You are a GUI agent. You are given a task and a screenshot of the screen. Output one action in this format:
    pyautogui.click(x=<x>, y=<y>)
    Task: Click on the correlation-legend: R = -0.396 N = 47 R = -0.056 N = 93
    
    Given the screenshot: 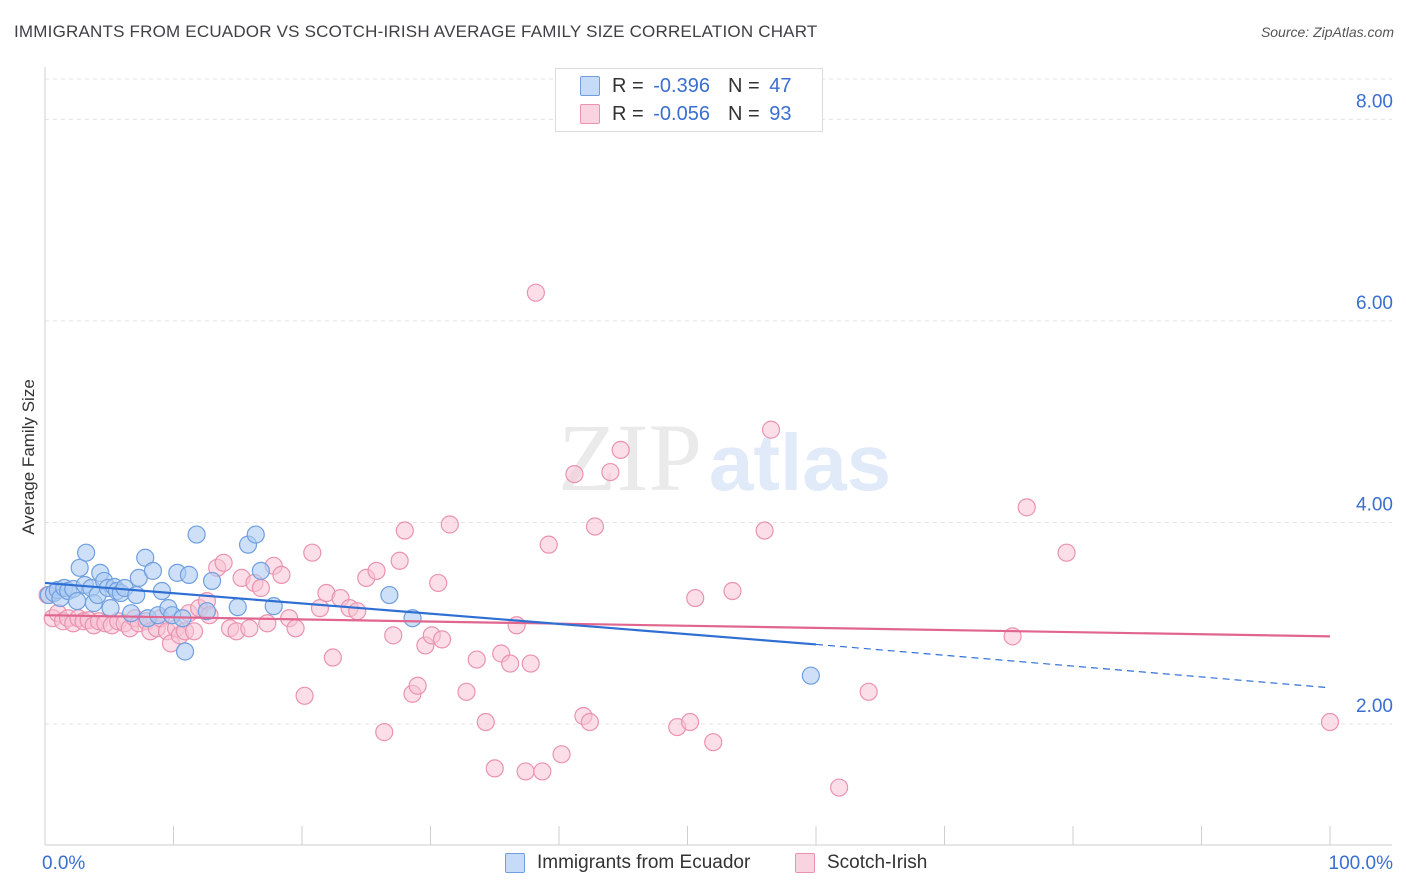 What is the action you would take?
    pyautogui.click(x=689, y=100)
    